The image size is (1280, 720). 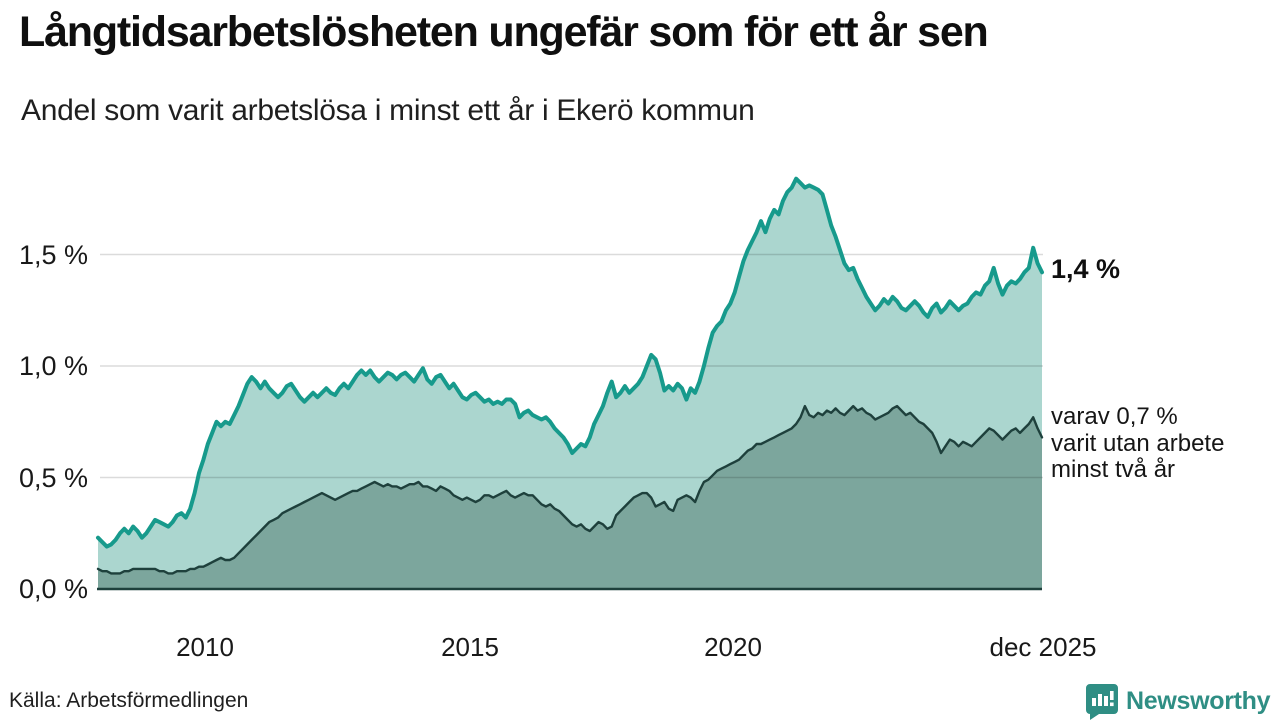 What do you see at coordinates (1198, 701) in the screenshot?
I see `newsworthy-logo-text: Newsworthy` at bounding box center [1198, 701].